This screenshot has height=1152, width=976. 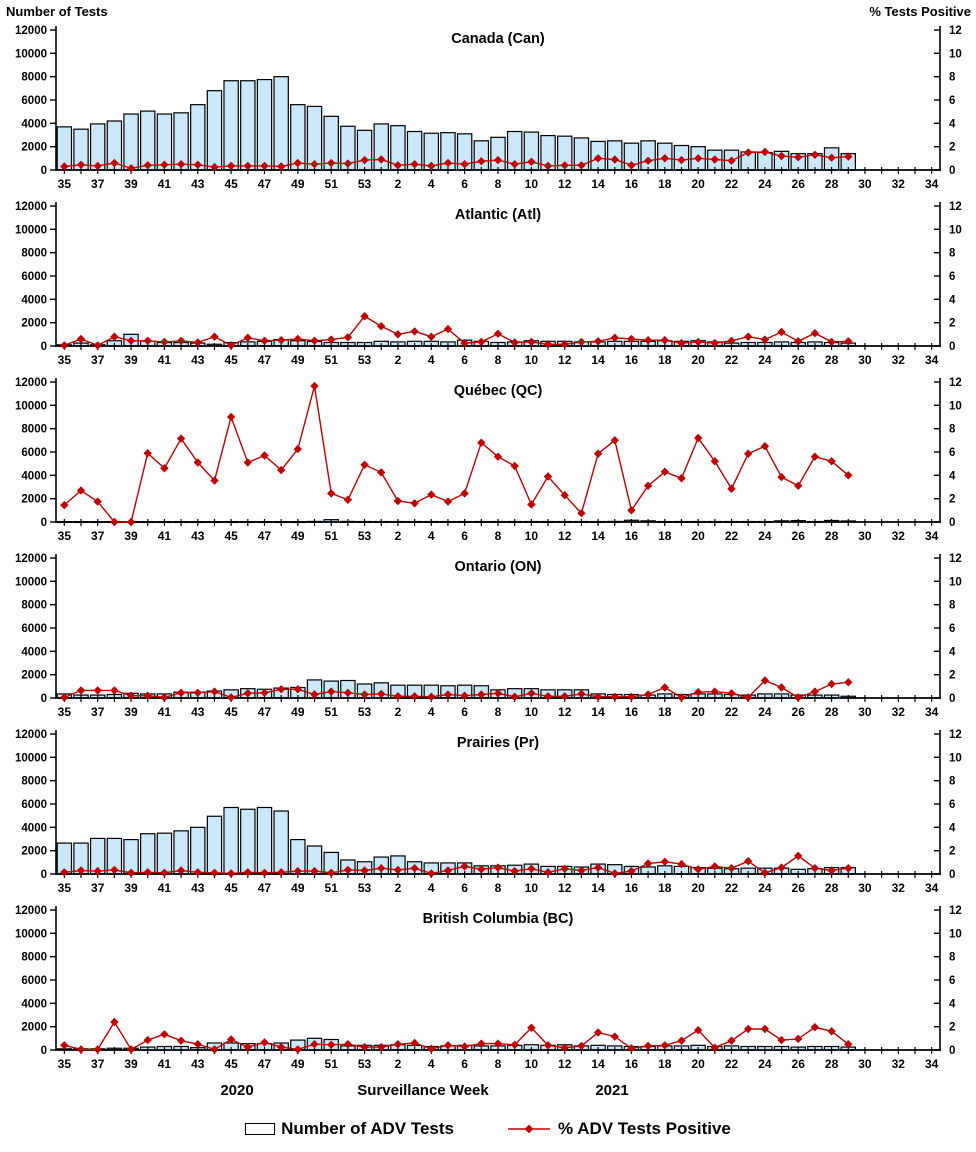 I want to click on svg-text: Atlantic (Atl), so click(x=498, y=215).